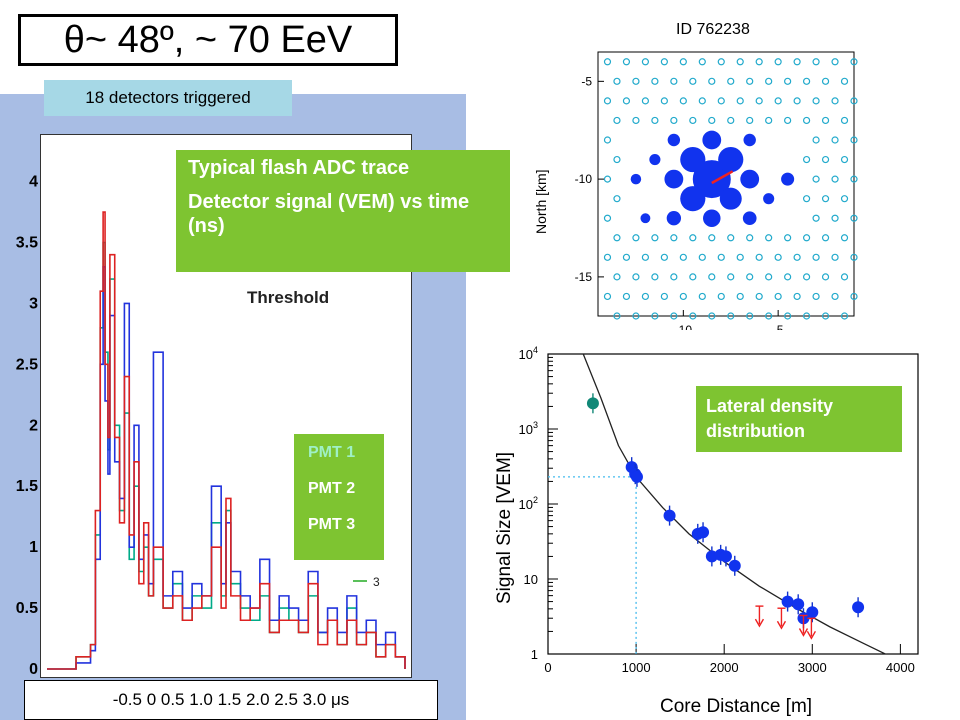 The image size is (960, 720). Describe the element at coordinates (27, 486) in the screenshot. I see `trace-y-tick-3: 1.5` at that location.